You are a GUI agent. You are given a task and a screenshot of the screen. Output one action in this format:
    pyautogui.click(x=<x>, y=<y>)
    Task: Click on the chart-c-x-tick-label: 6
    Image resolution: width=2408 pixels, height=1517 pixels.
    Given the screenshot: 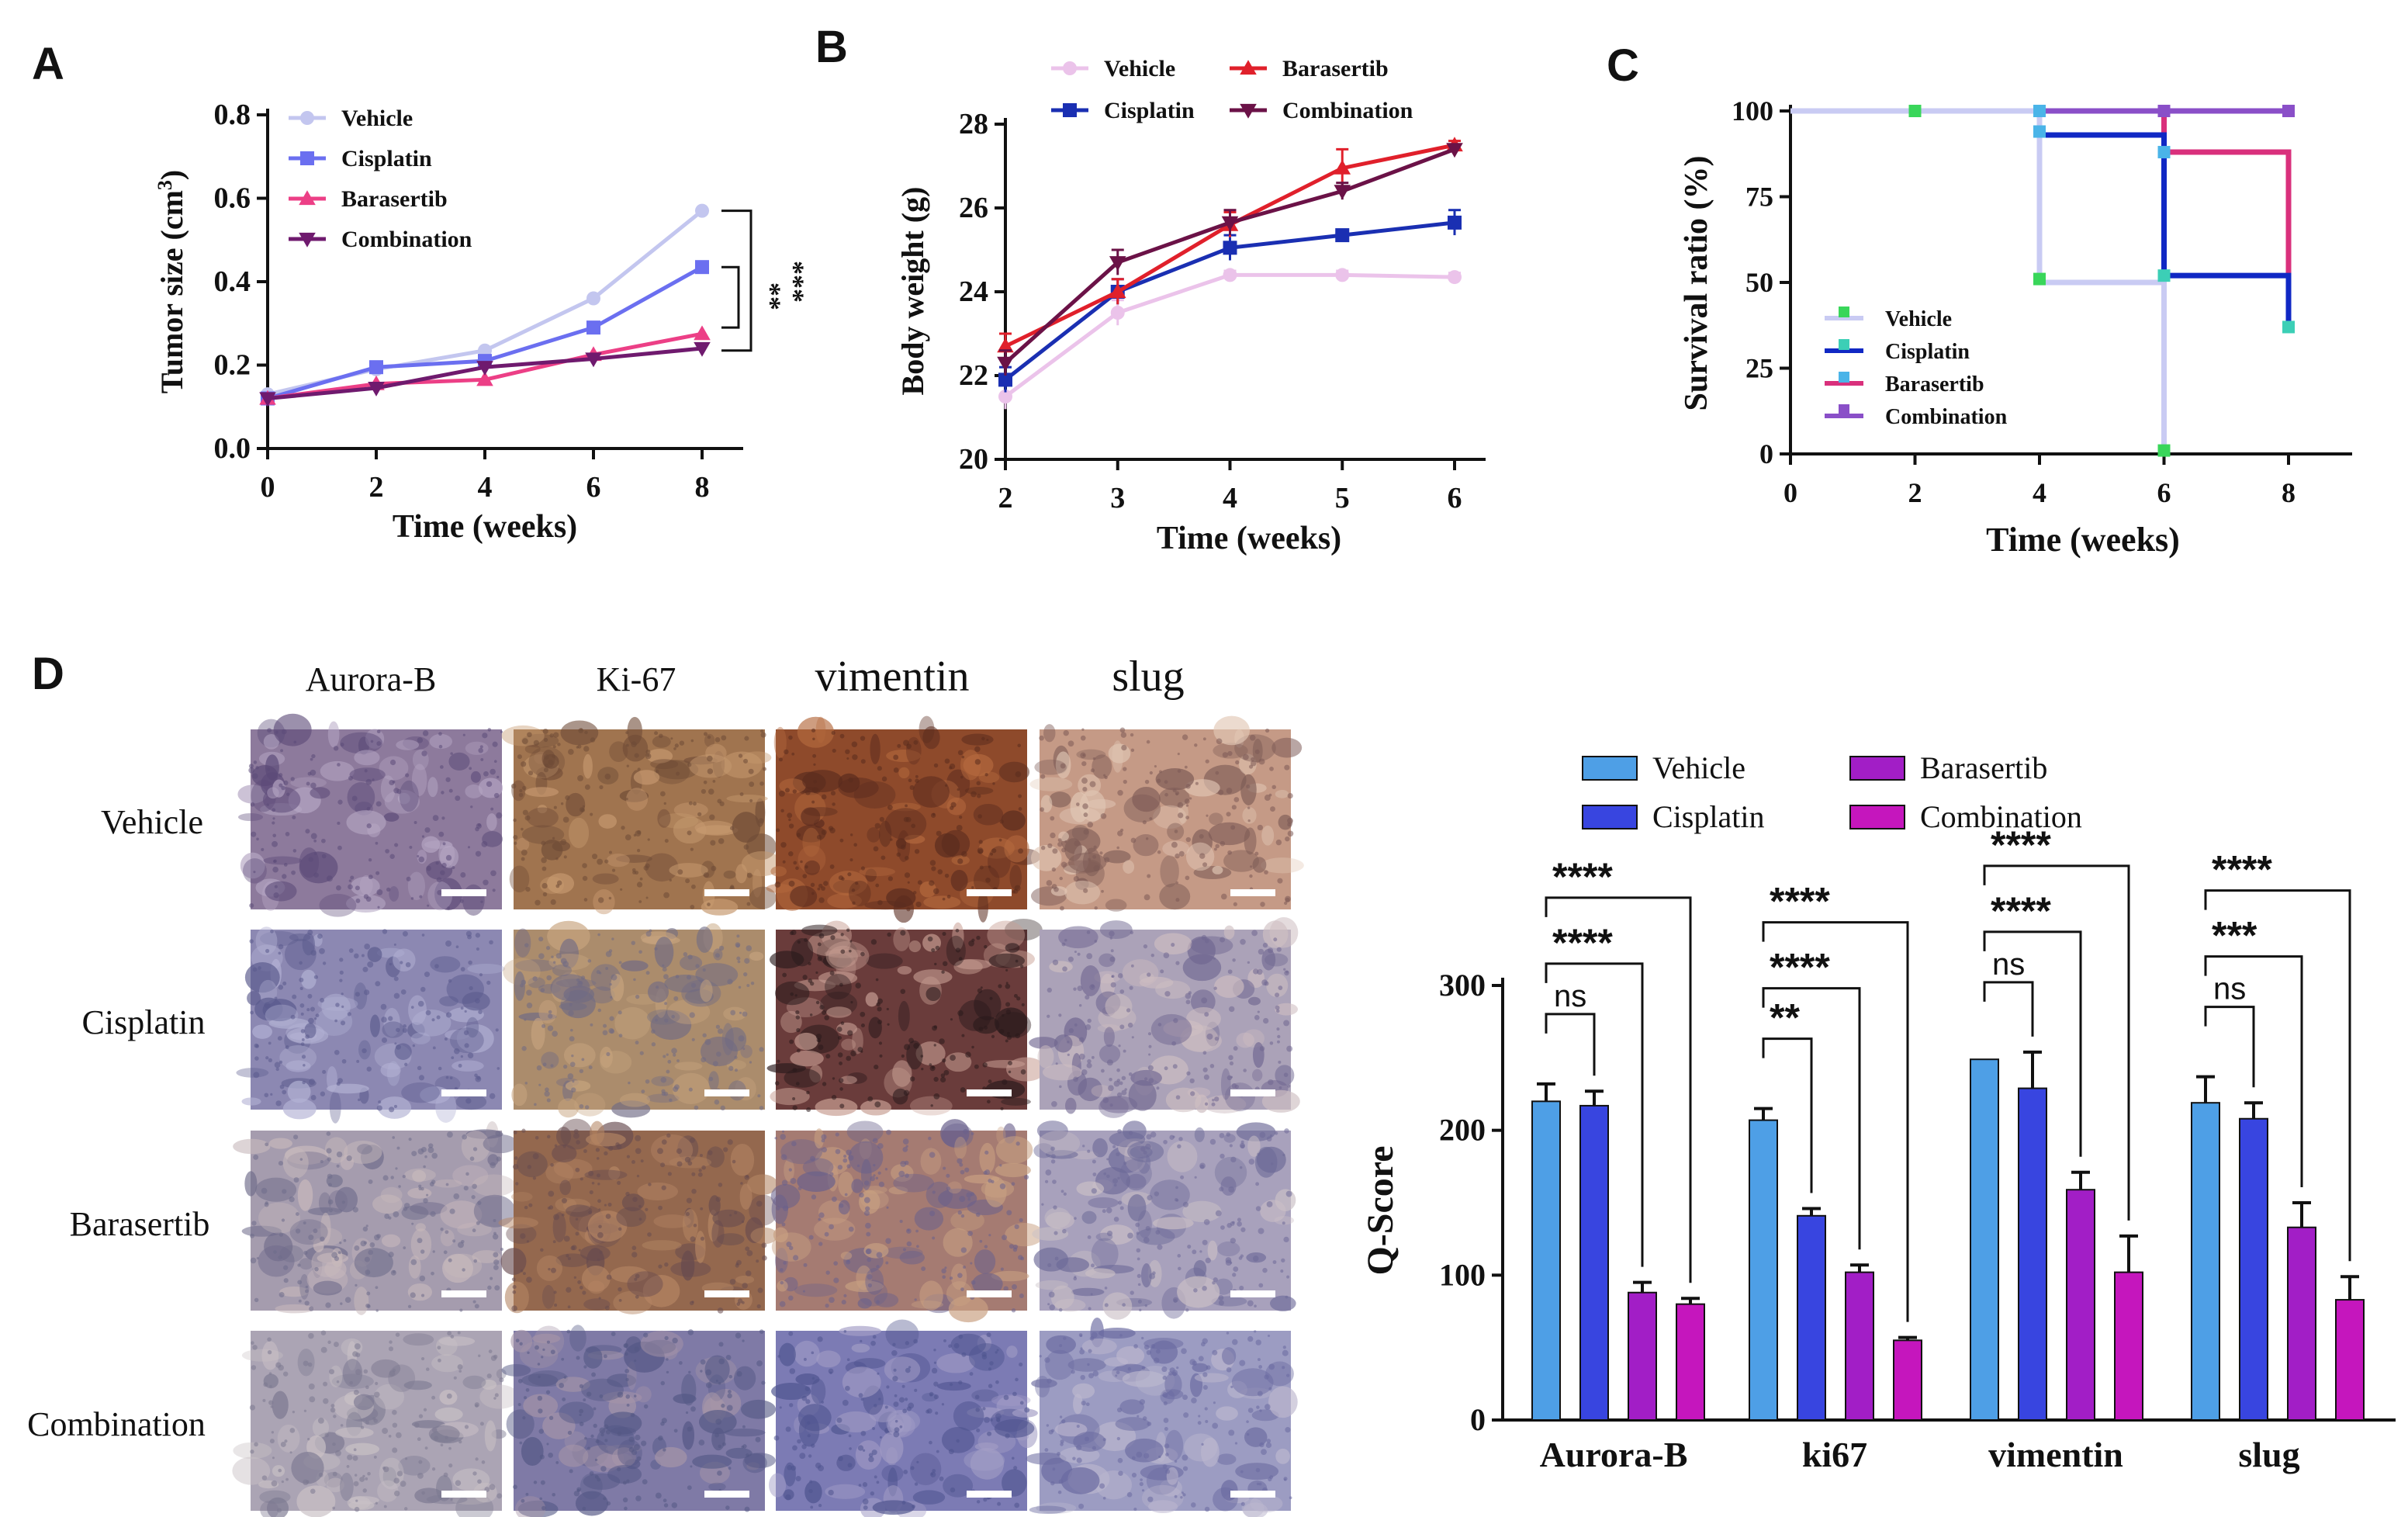 What is the action you would take?
    pyautogui.click(x=2164, y=493)
    